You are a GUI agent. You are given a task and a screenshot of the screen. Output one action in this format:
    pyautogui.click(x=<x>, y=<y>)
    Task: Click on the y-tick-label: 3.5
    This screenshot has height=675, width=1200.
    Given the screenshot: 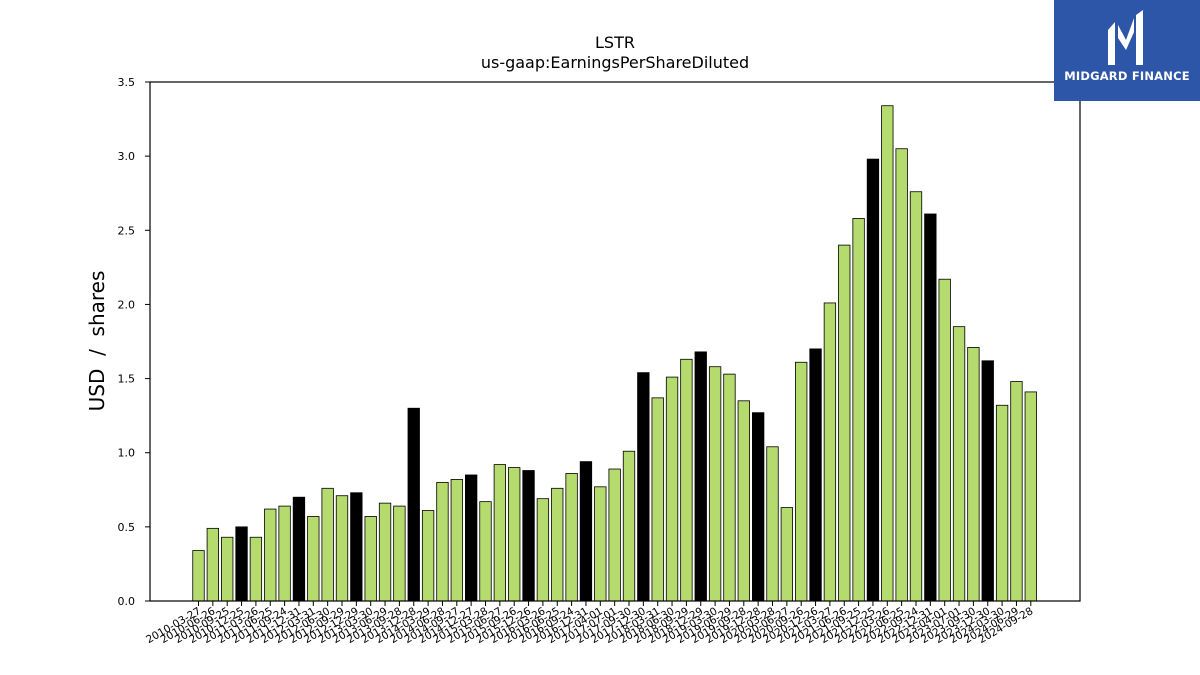 What is the action you would take?
    pyautogui.click(x=127, y=82)
    